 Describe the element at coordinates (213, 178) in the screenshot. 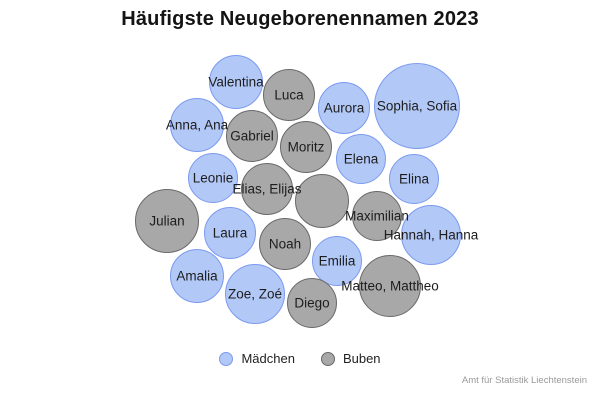

I see `bubble-leonie` at that location.